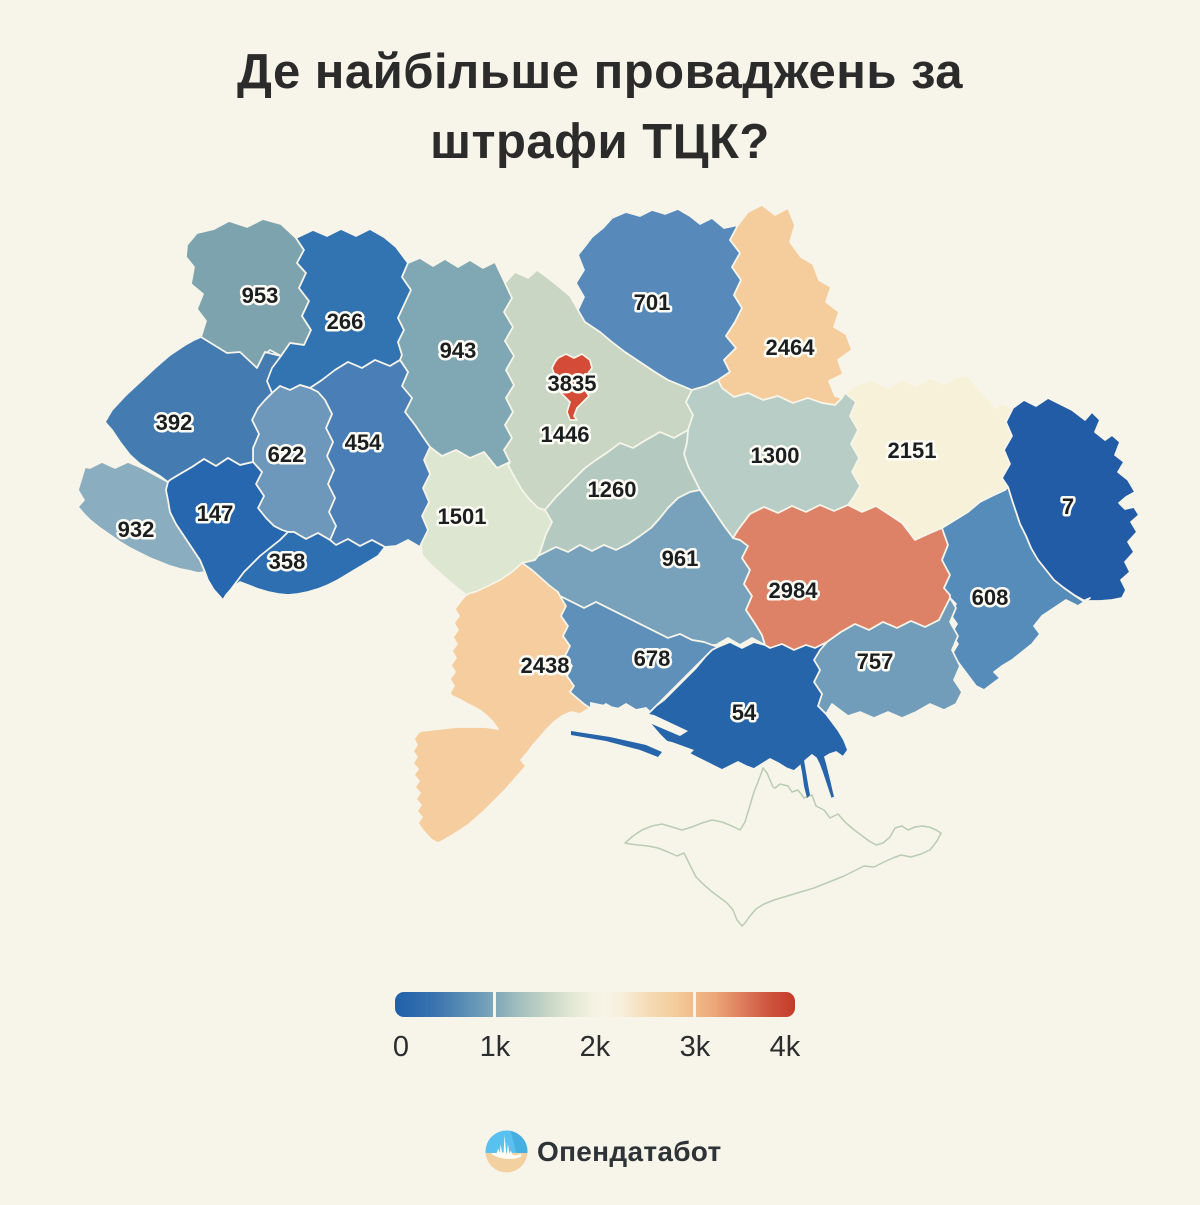 The width and height of the screenshot is (1200, 1205). Describe the element at coordinates (287, 561) in the screenshot. I see `svg-text: 358` at that location.